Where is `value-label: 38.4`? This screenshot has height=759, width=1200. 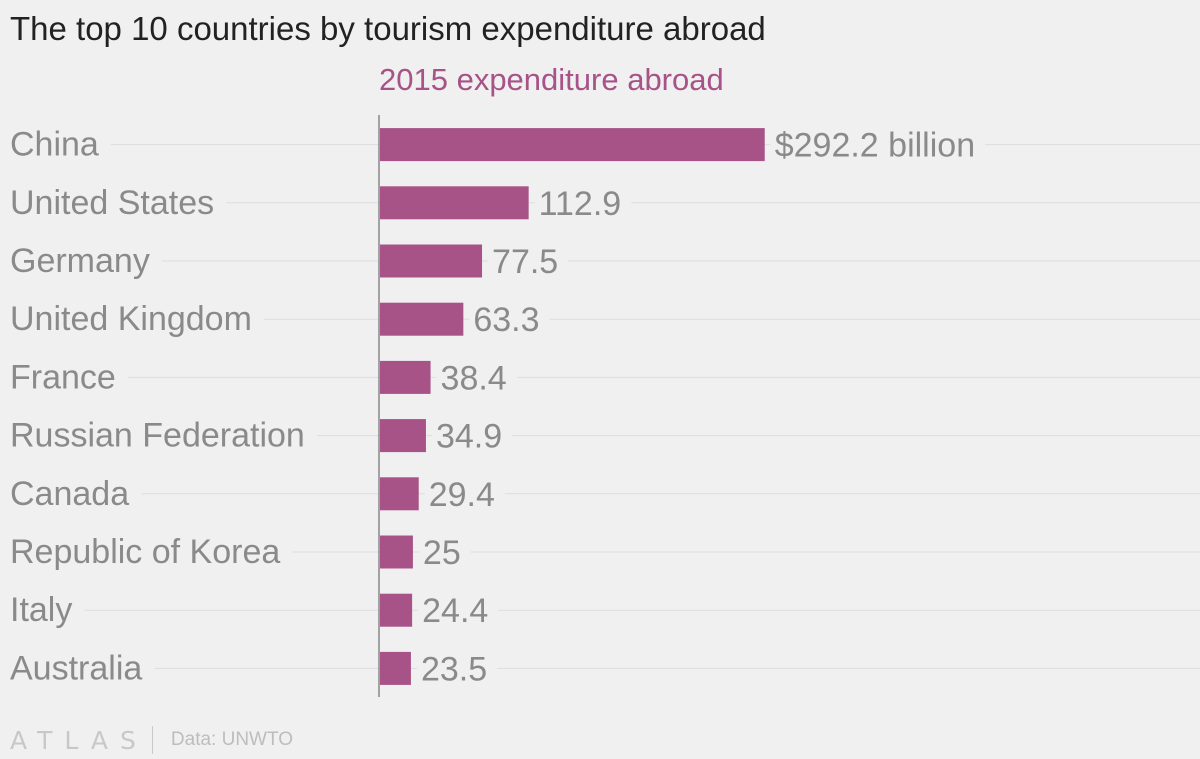 value-label: 38.4 is located at coordinates (474, 378).